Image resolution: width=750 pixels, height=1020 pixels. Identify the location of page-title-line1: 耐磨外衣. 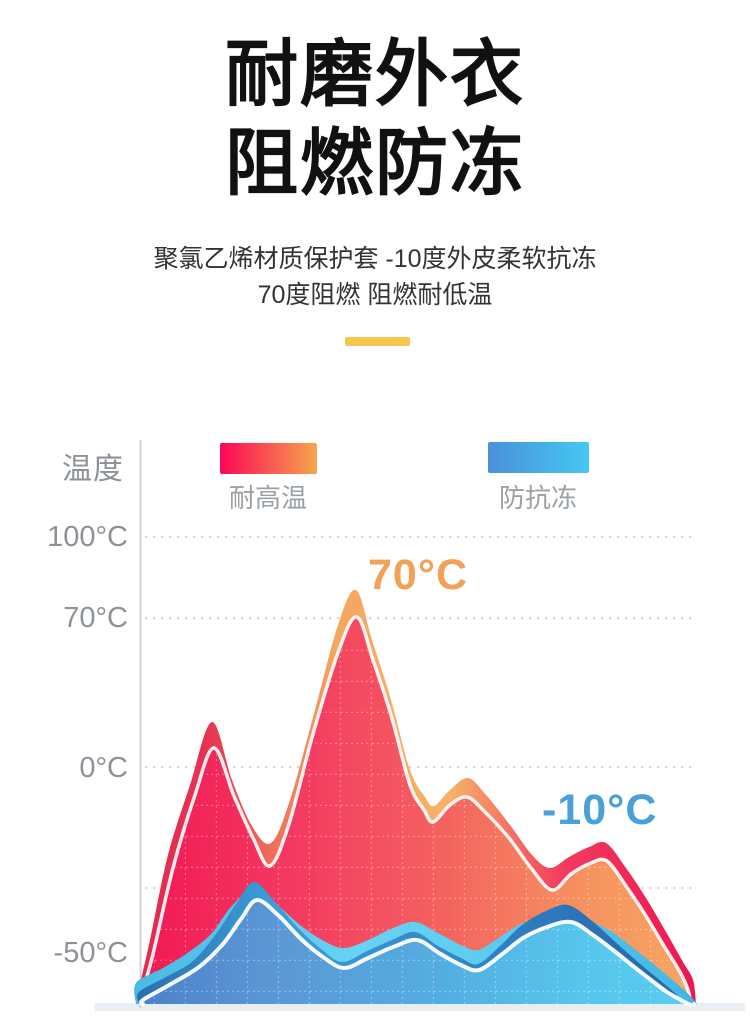
(375, 74).